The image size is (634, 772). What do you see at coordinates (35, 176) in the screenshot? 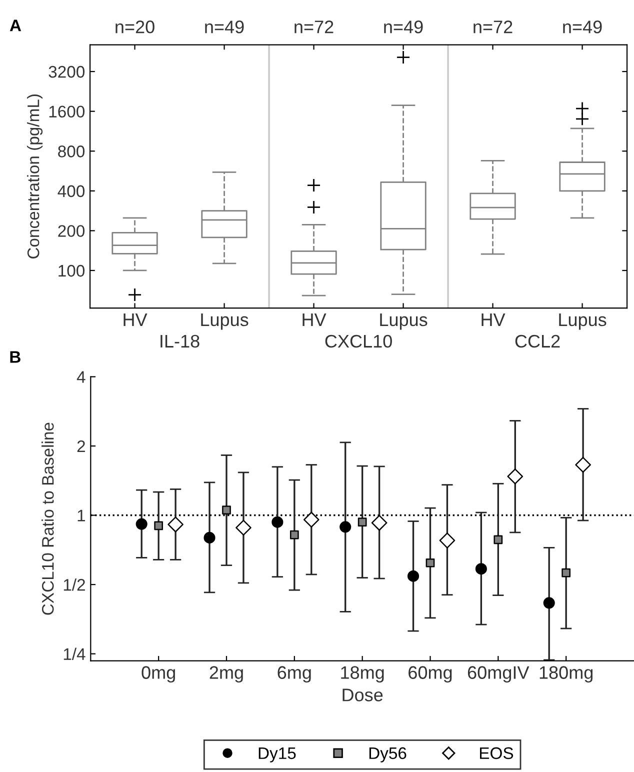
I see `y-axis-title: Concentration (pg/mL)` at bounding box center [35, 176].